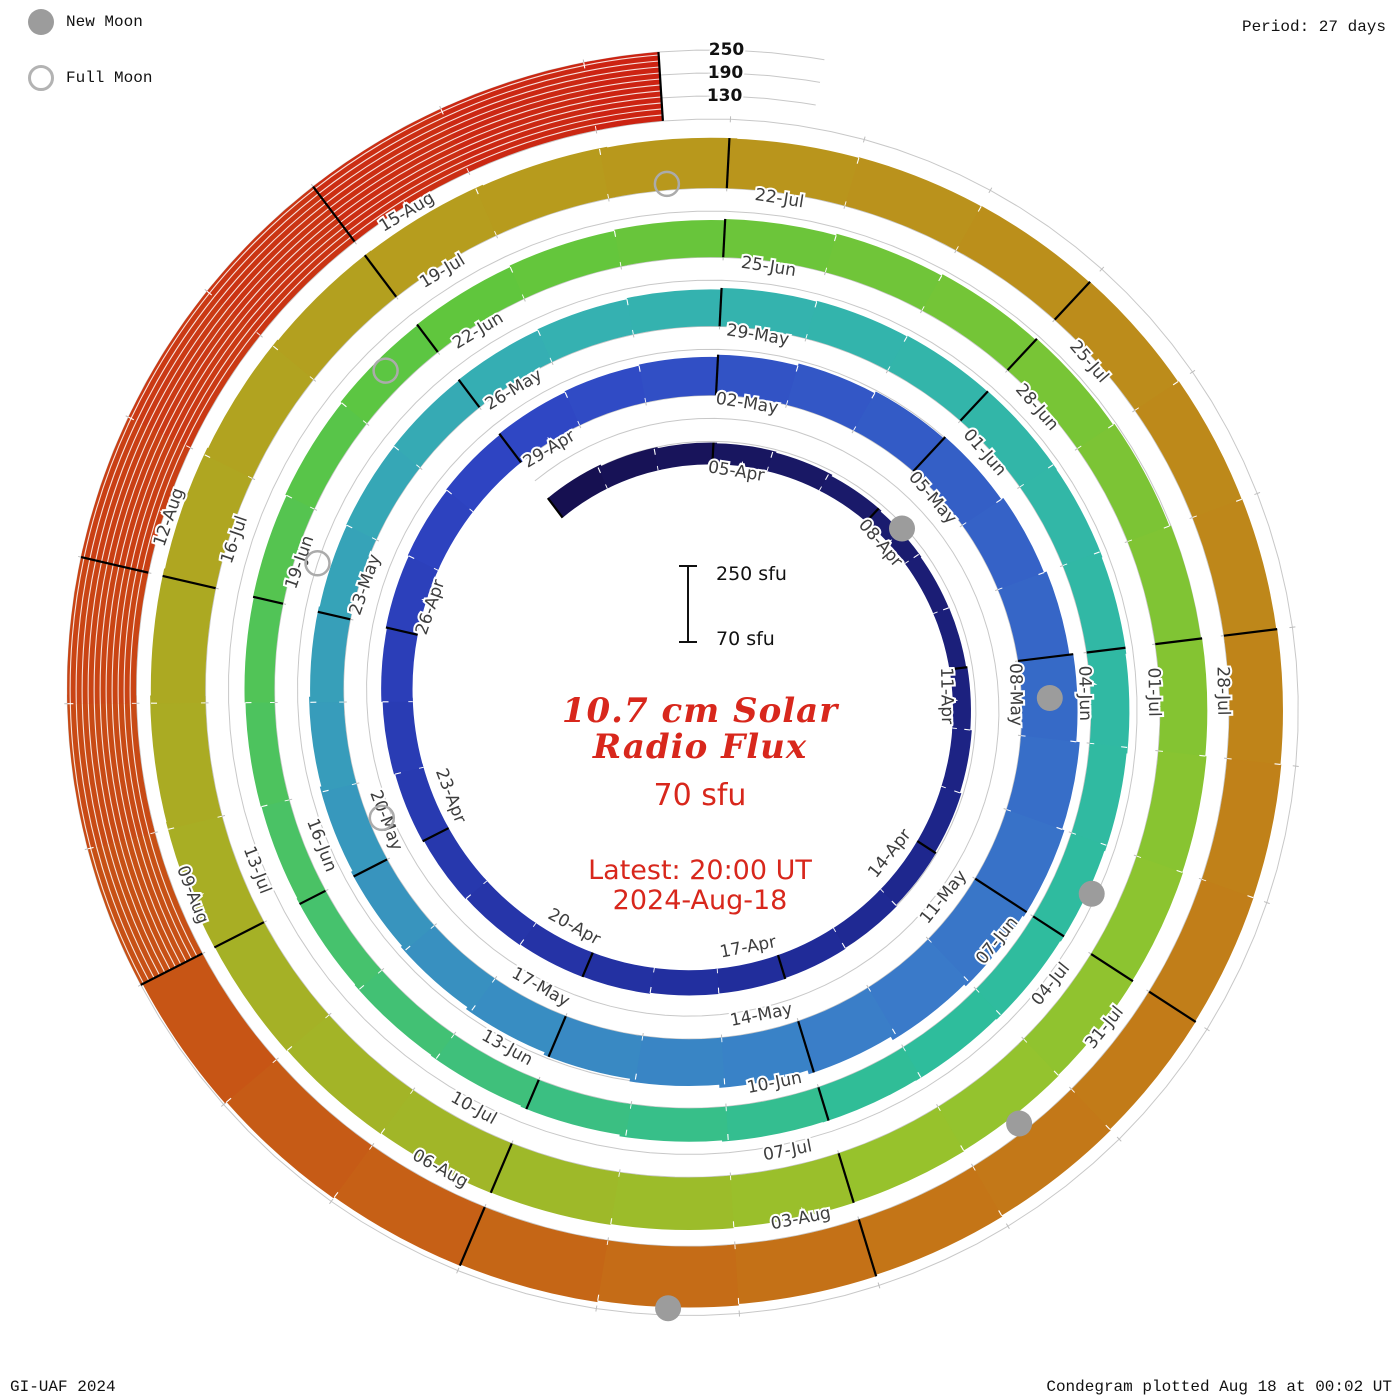 The image size is (1400, 1400). What do you see at coordinates (725, 96) in the screenshot?
I see `axis-tick-label: 130` at bounding box center [725, 96].